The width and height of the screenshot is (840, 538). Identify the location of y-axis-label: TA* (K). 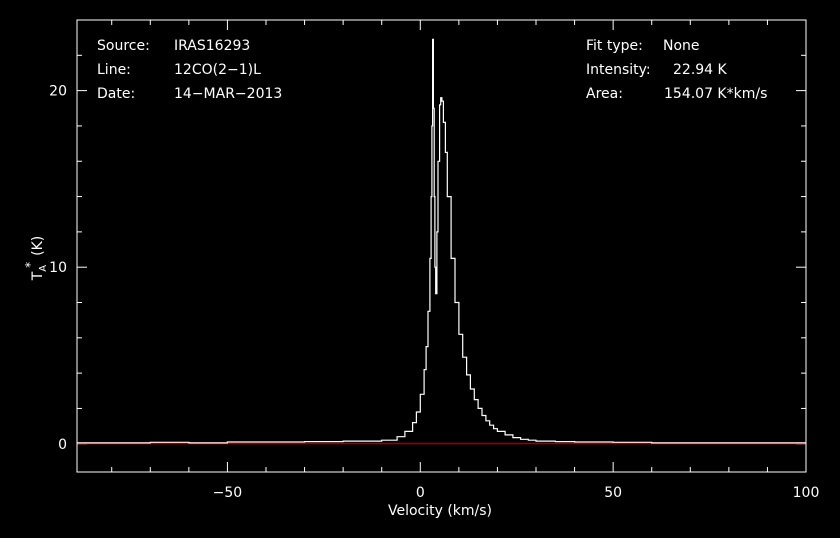
(36, 259).